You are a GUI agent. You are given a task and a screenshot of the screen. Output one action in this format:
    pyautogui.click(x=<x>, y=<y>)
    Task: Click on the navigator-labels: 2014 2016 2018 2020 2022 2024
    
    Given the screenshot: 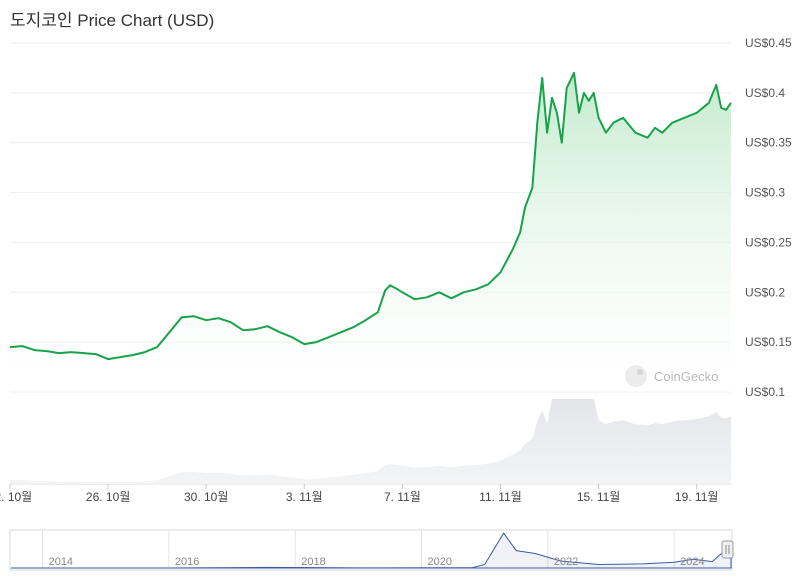 What is the action you would take?
    pyautogui.click(x=377, y=562)
    